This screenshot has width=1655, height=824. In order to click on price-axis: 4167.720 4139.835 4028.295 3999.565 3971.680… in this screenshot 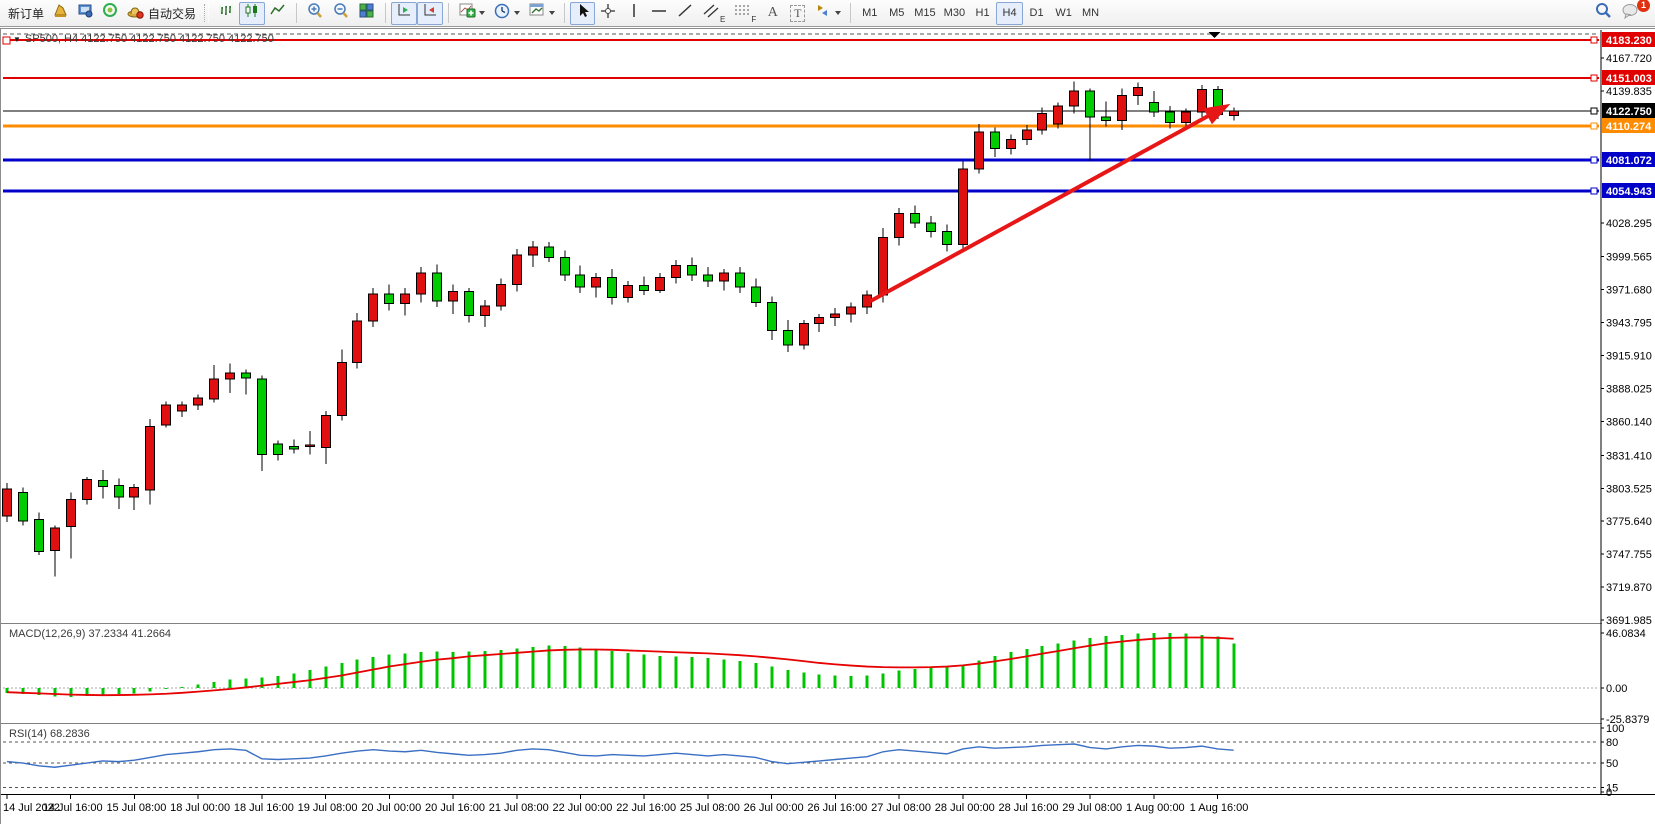, I will do `click(1627, 414)`.